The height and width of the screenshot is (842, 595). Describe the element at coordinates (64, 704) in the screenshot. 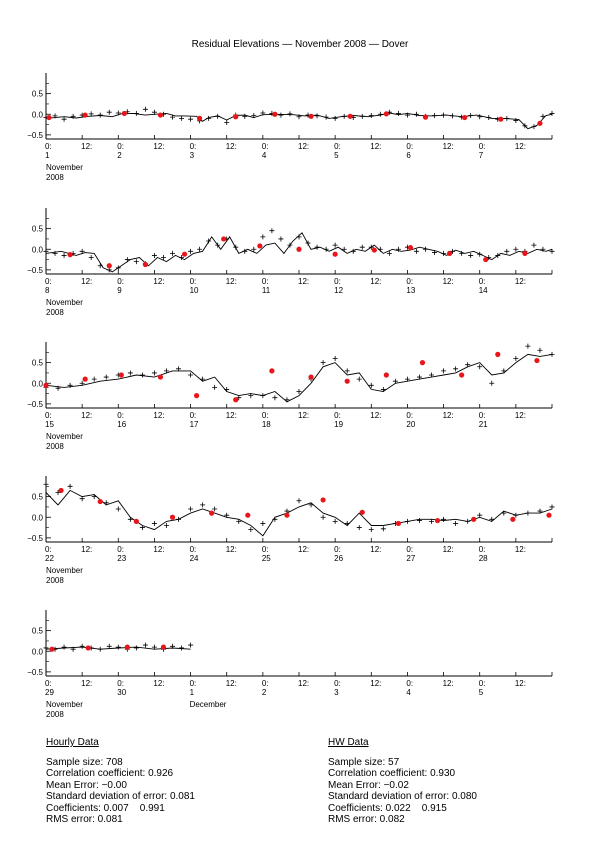

I see `month-label: November` at that location.